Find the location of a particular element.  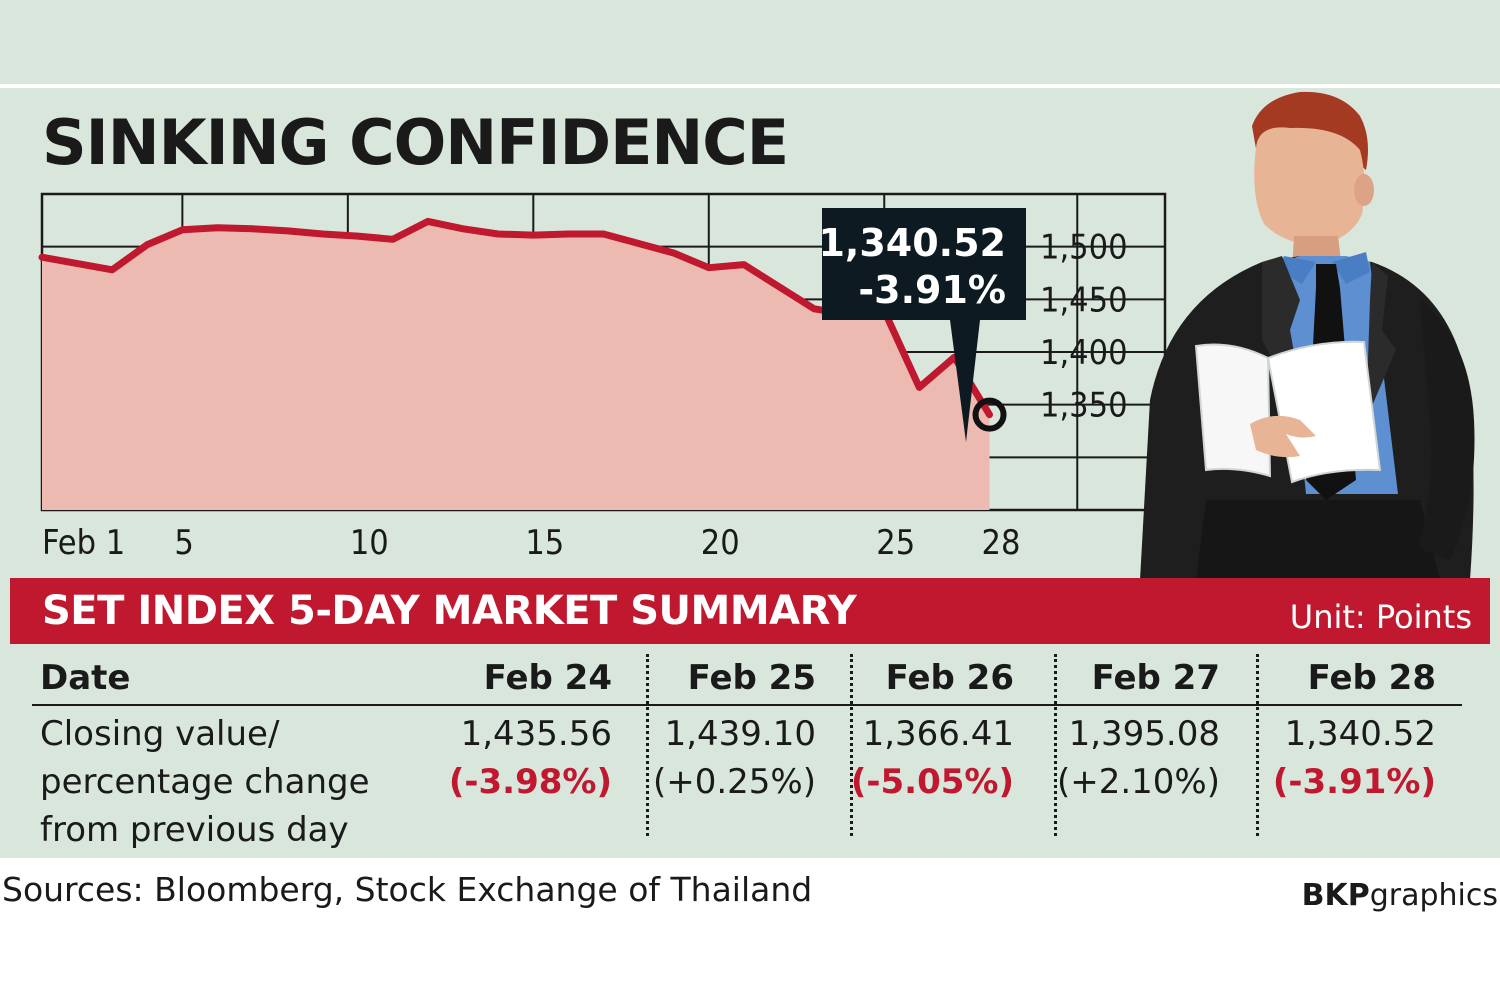

col-header-feb27: Feb 27 is located at coordinates (1155, 678).